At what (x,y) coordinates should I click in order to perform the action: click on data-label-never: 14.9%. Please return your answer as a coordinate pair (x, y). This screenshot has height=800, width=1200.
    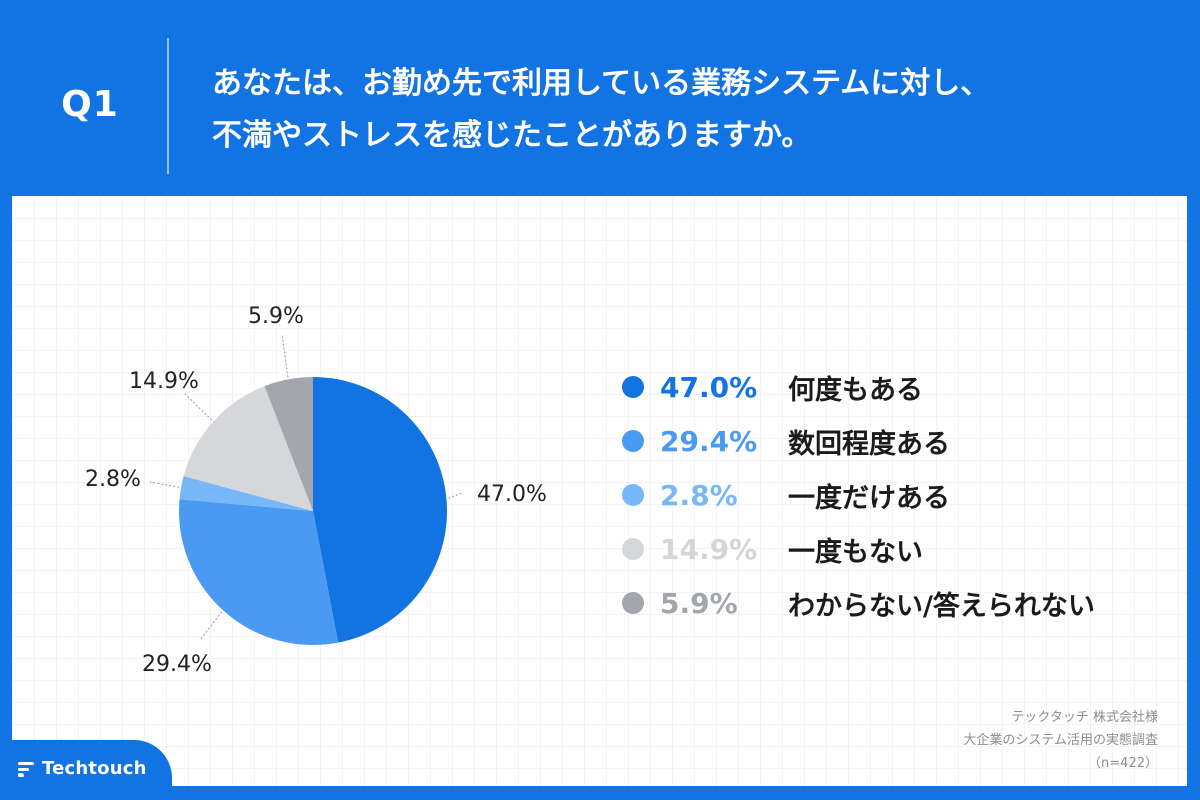
    Looking at the image, I should click on (164, 381).